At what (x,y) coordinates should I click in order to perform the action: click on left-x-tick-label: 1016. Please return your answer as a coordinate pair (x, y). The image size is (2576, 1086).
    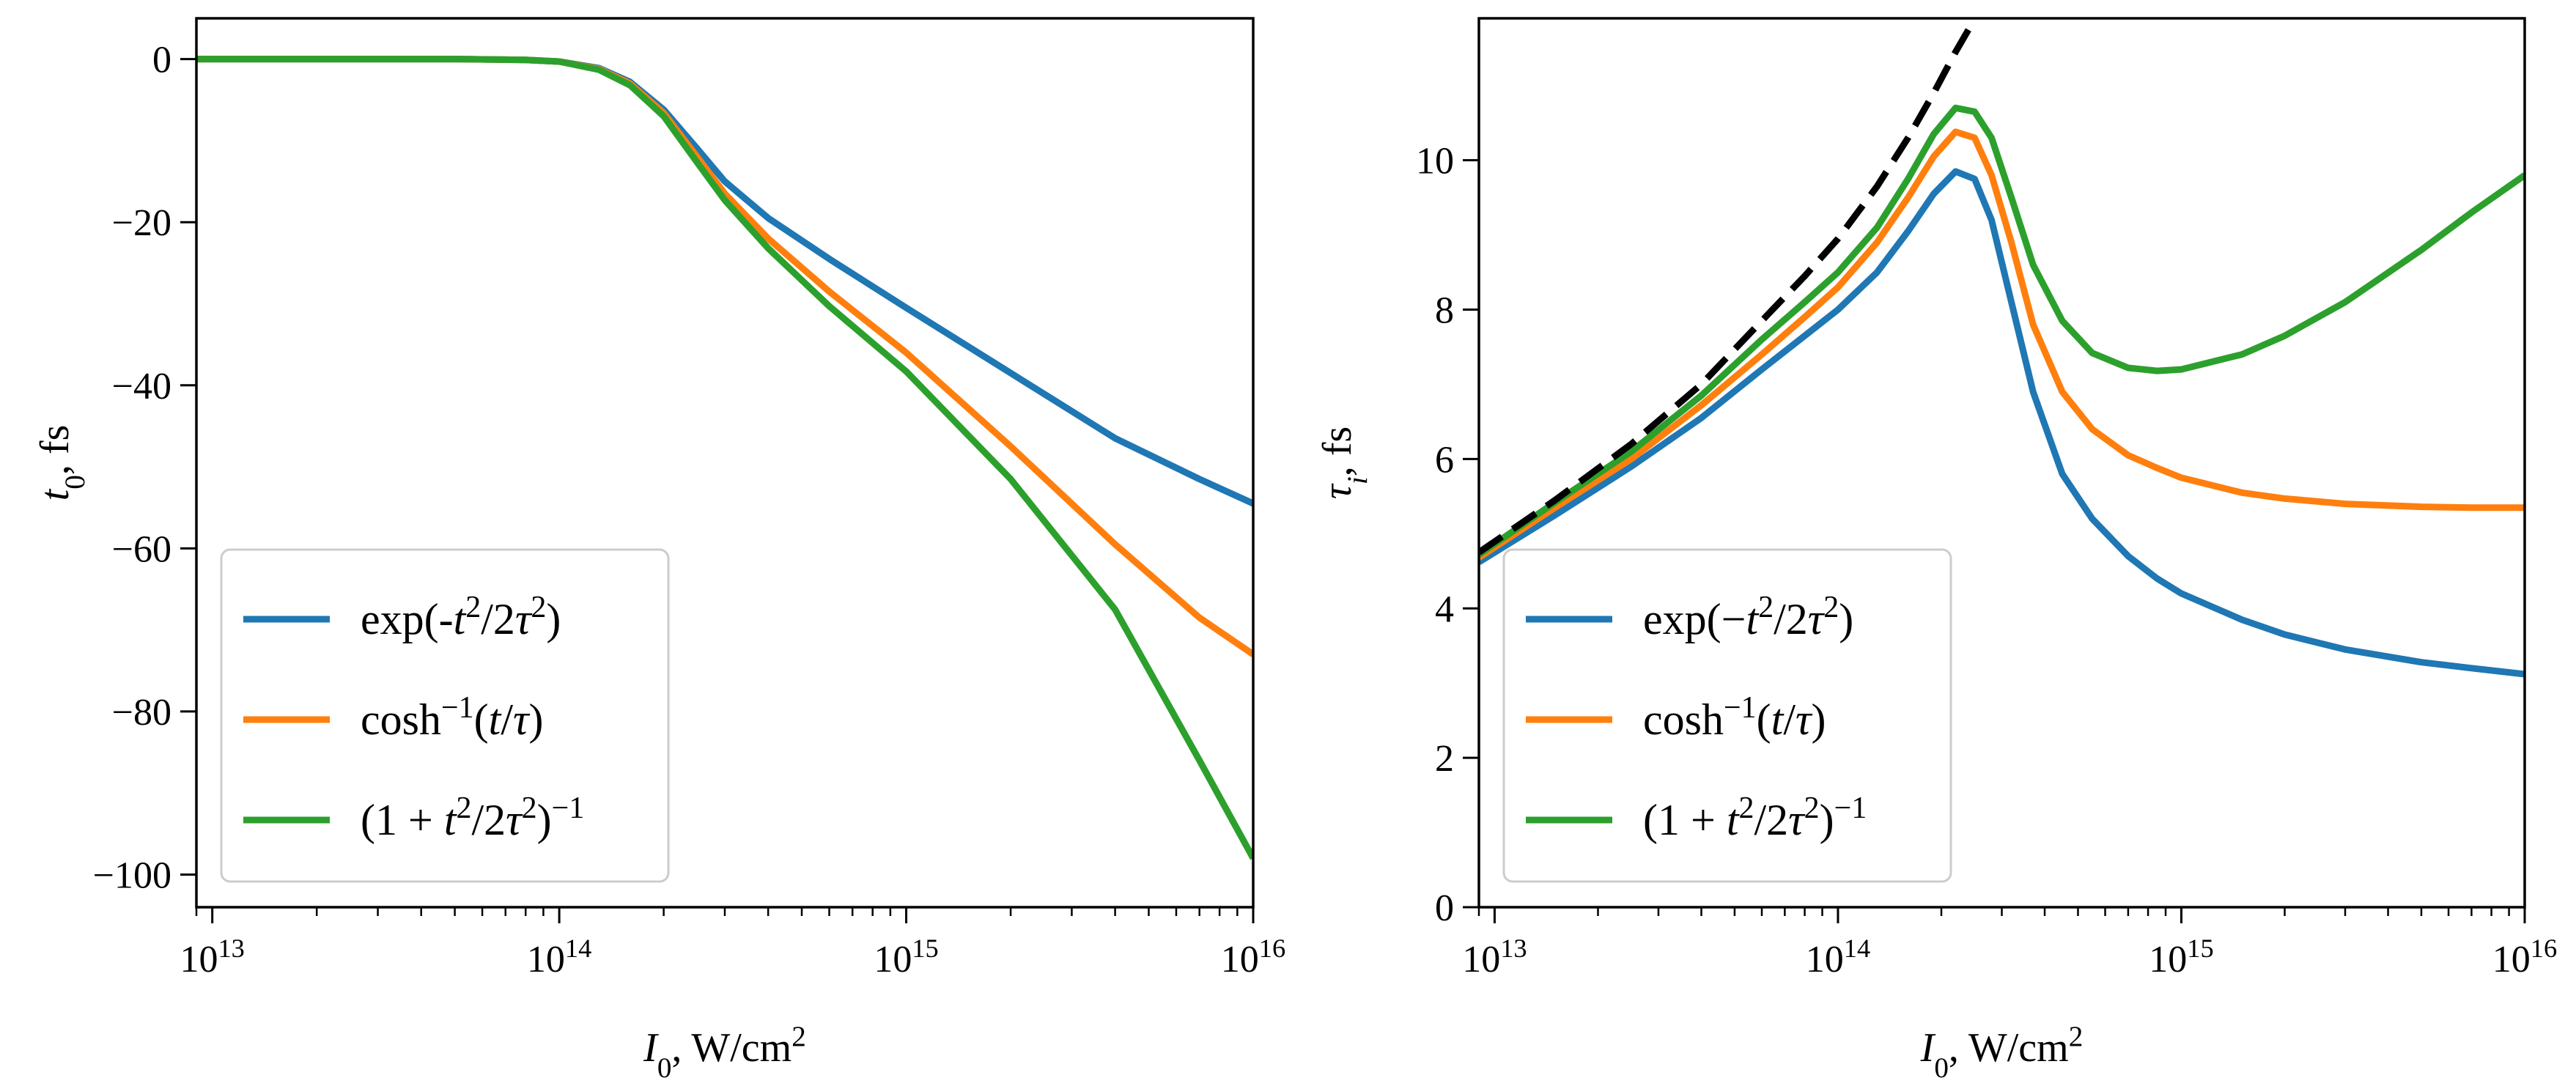
    Looking at the image, I should click on (1253, 957).